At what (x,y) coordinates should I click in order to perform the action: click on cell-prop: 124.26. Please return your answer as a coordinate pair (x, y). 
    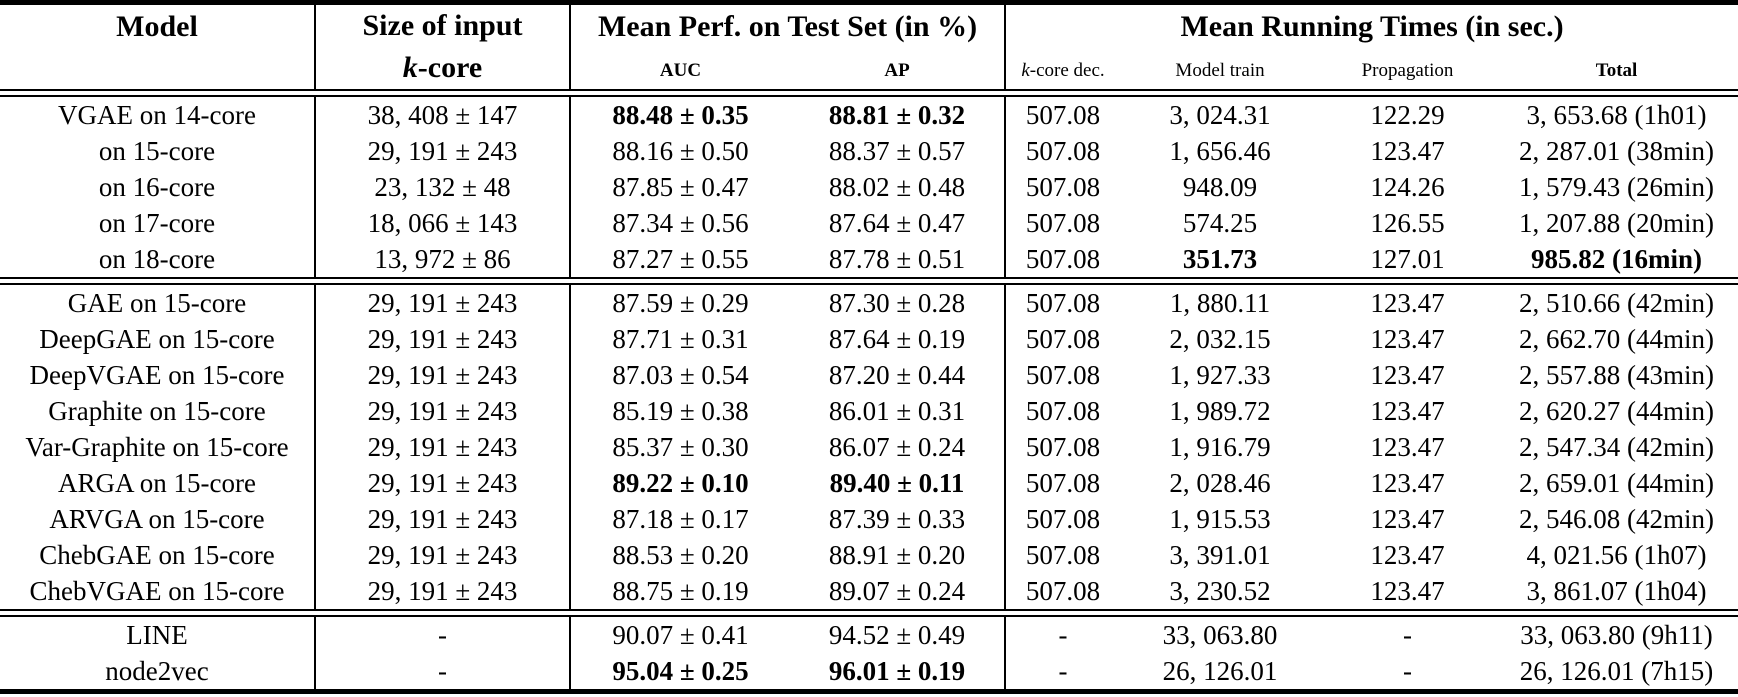
    Looking at the image, I should click on (1407, 187).